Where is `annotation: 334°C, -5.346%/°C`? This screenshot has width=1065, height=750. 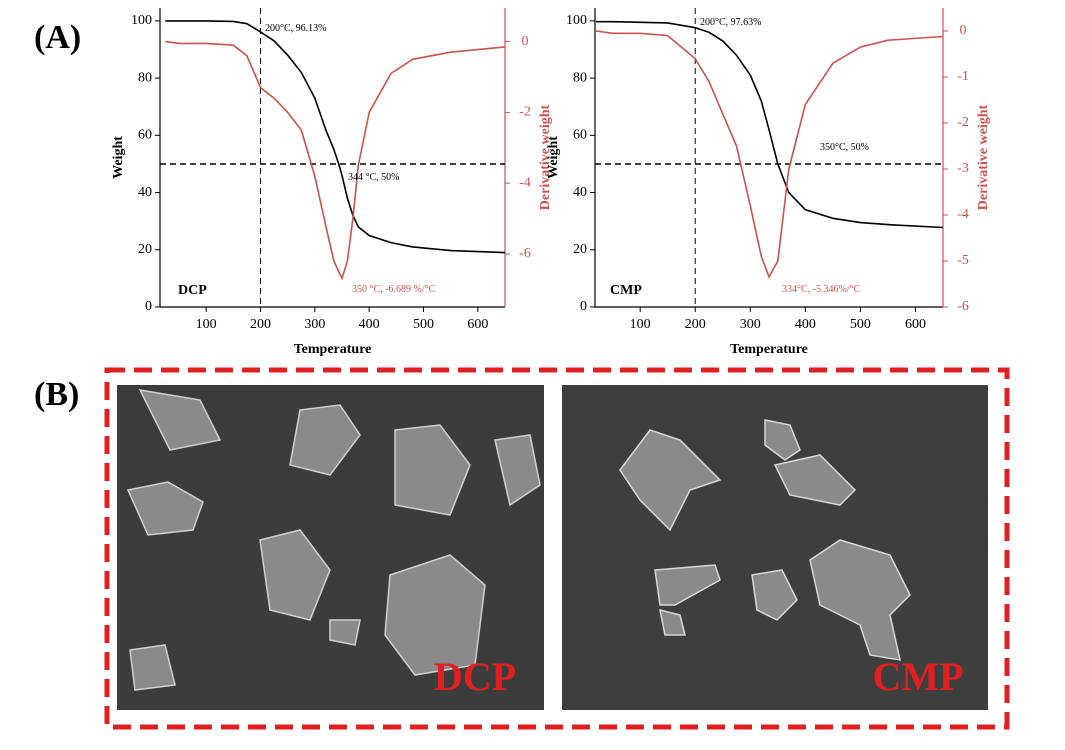 annotation: 334°C, -5.346%/°C is located at coordinates (821, 289).